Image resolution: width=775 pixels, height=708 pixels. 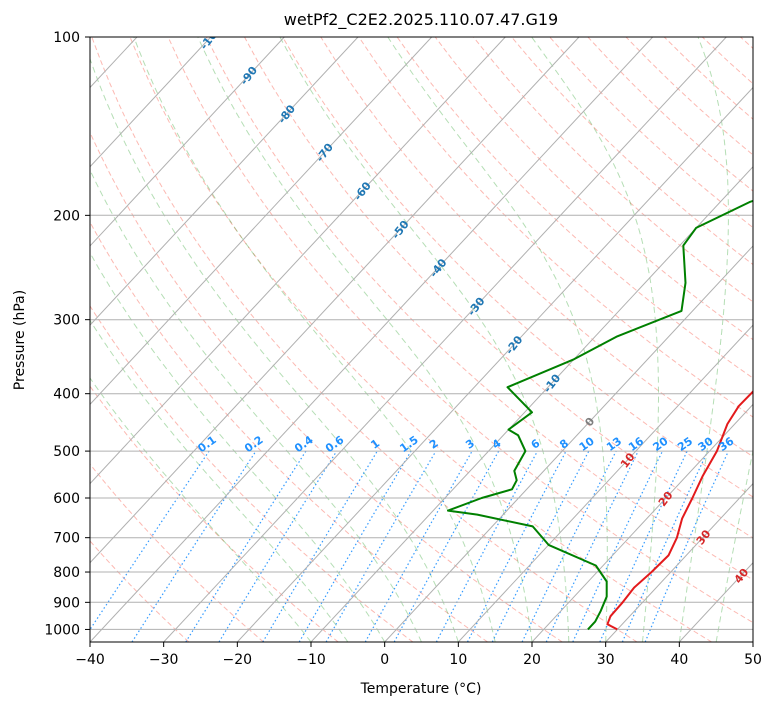 I want to click on y-tick-label: 1000, so click(x=62, y=630).